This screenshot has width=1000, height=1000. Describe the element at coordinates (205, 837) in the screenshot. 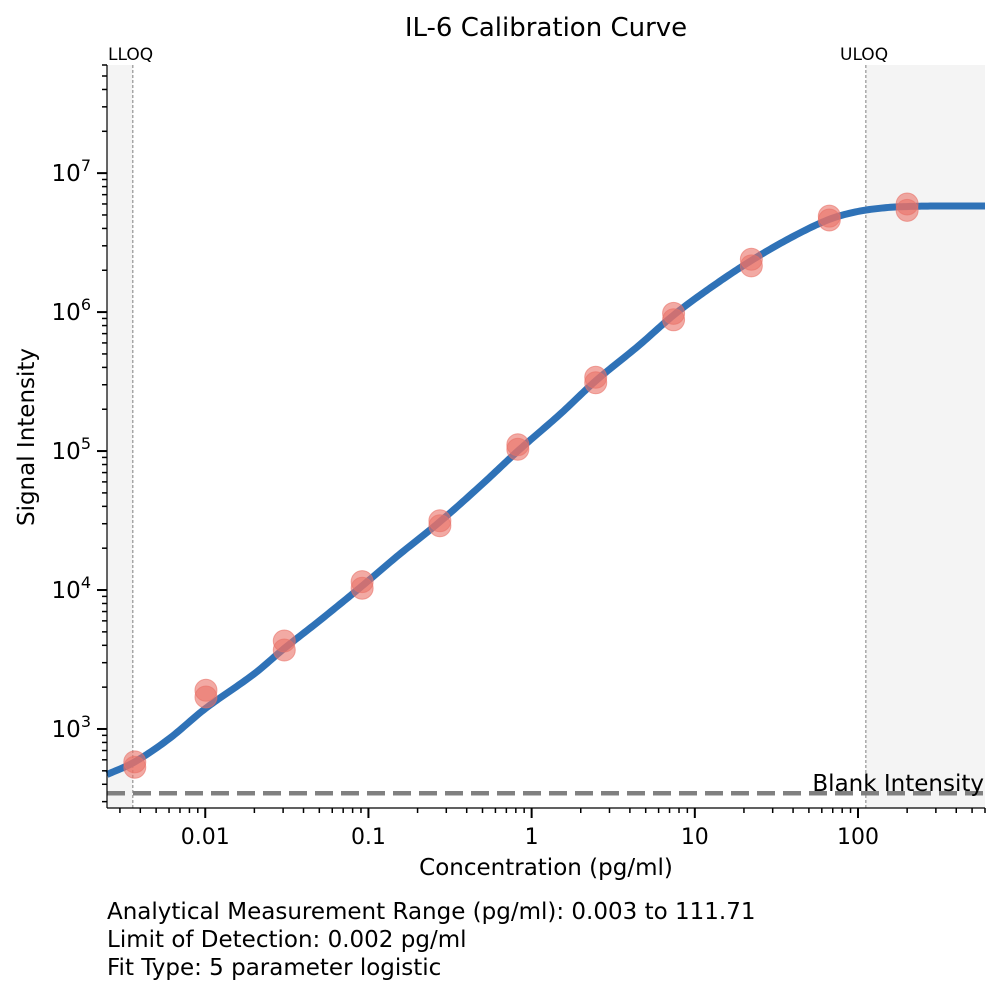

I see `x-tick-label: 0.01` at that location.